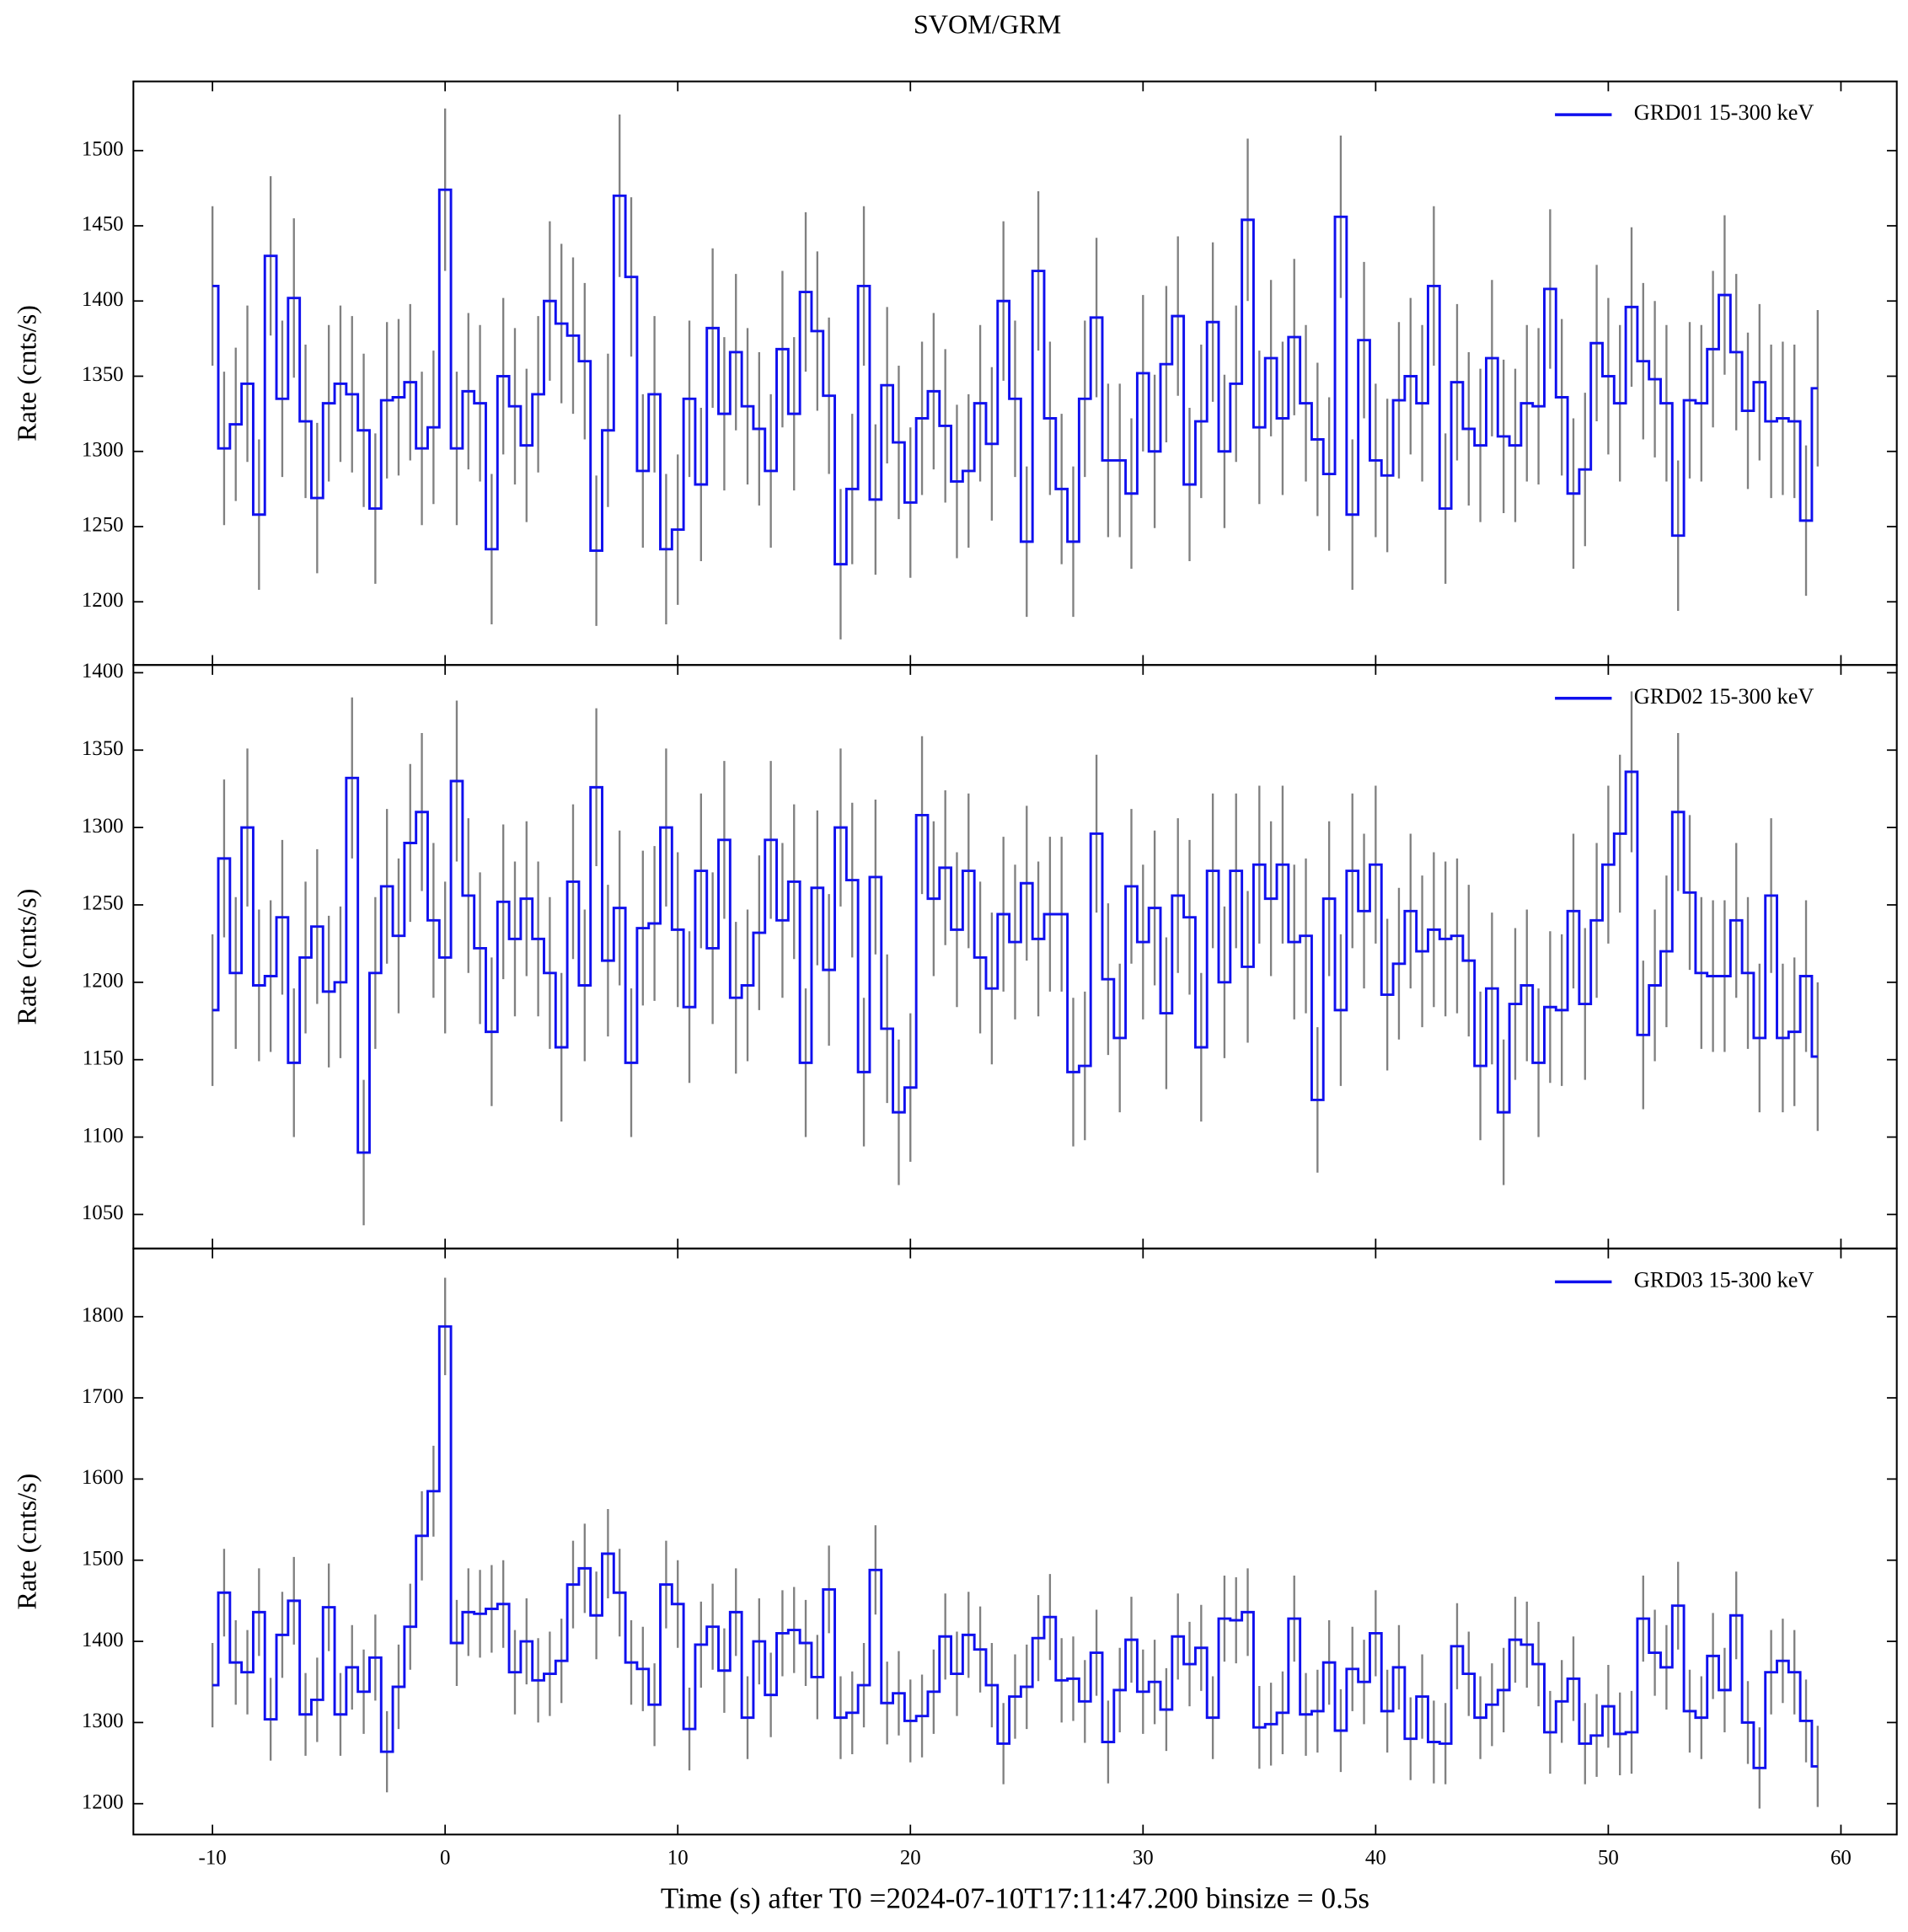 The height and width of the screenshot is (1932, 1908). What do you see at coordinates (103, 1057) in the screenshot?
I see `y-tick-label: 1150` at bounding box center [103, 1057].